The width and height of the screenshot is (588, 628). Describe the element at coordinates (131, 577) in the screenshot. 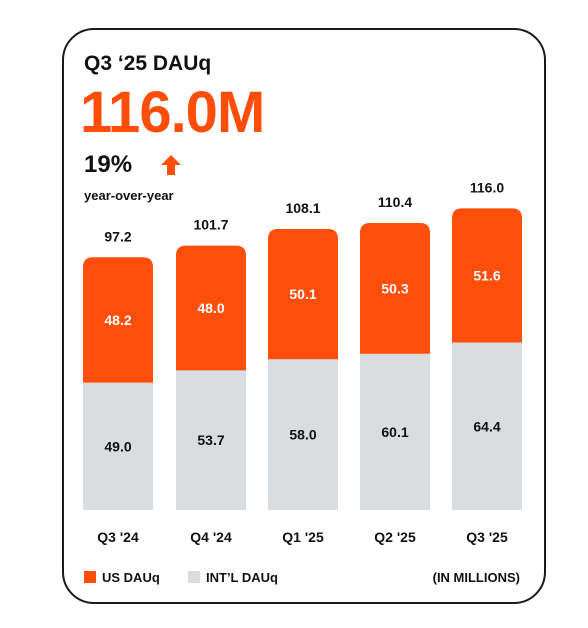

I see `legend-label-us: US DAUq` at that location.